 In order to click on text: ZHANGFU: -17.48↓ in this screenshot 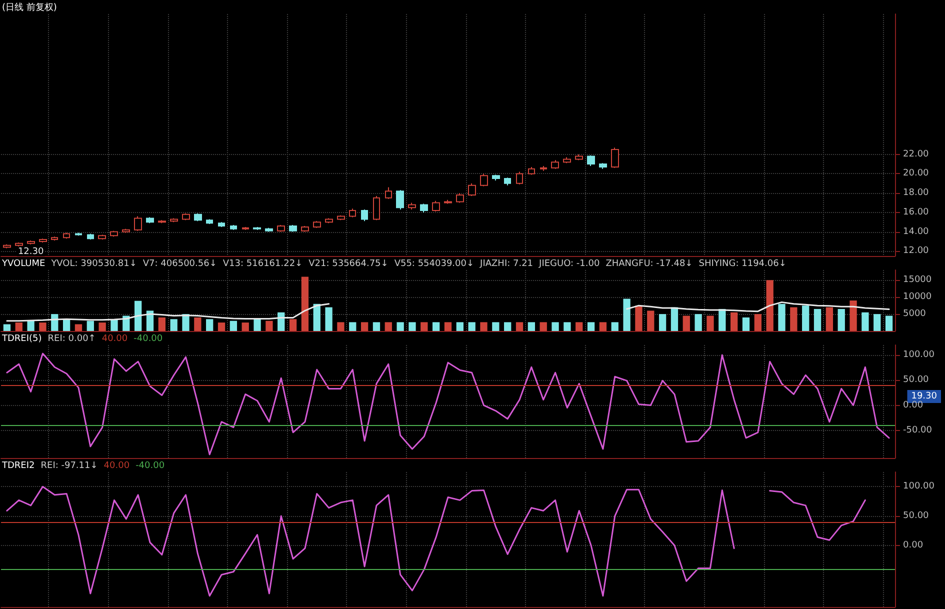, I will do `click(649, 264)`.